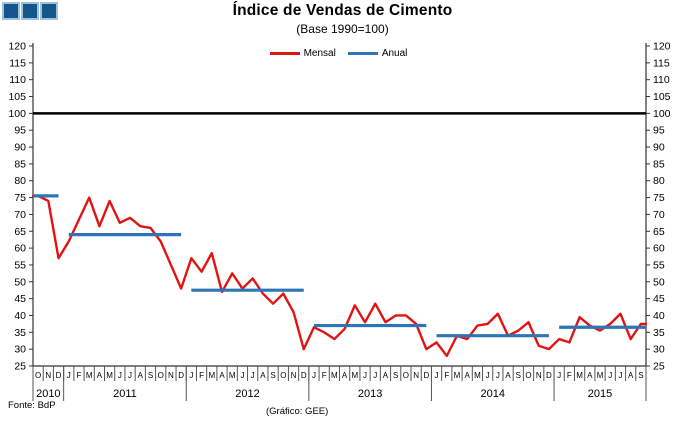 This screenshot has width=685, height=425. Describe the element at coordinates (362, 53) in the screenshot. I see `anual-line-swatch` at that location.